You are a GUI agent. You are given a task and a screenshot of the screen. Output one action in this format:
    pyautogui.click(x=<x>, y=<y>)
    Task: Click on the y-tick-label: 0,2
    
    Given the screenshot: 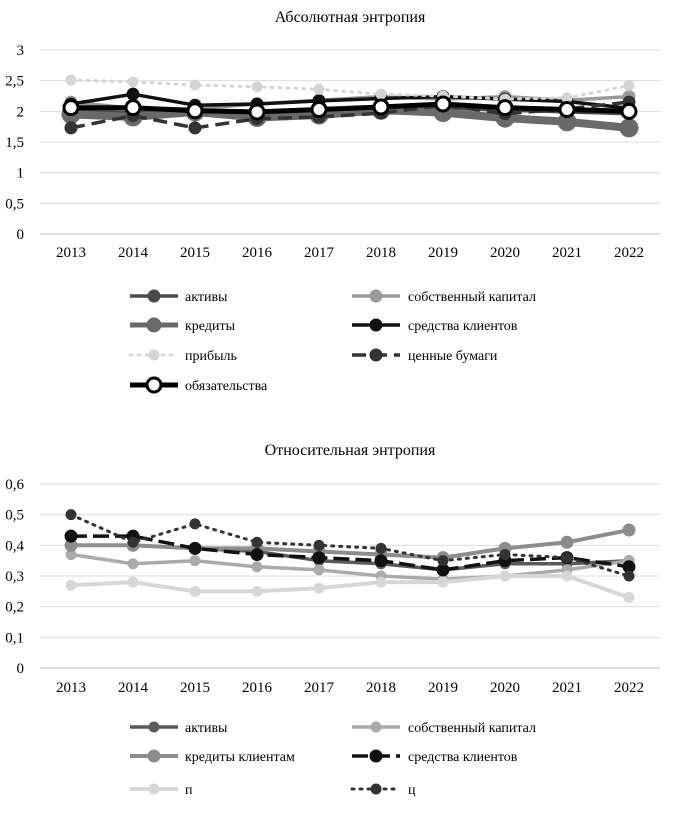 What is the action you would take?
    pyautogui.click(x=14, y=608)
    